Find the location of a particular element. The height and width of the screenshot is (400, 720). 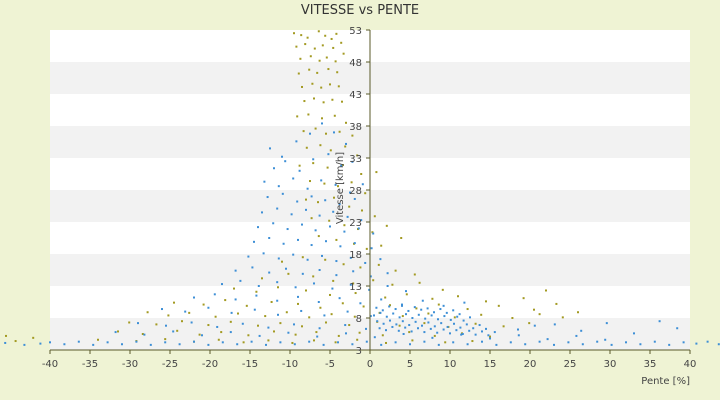

y-tick-label: 13 is located at coordinates (355, 287).